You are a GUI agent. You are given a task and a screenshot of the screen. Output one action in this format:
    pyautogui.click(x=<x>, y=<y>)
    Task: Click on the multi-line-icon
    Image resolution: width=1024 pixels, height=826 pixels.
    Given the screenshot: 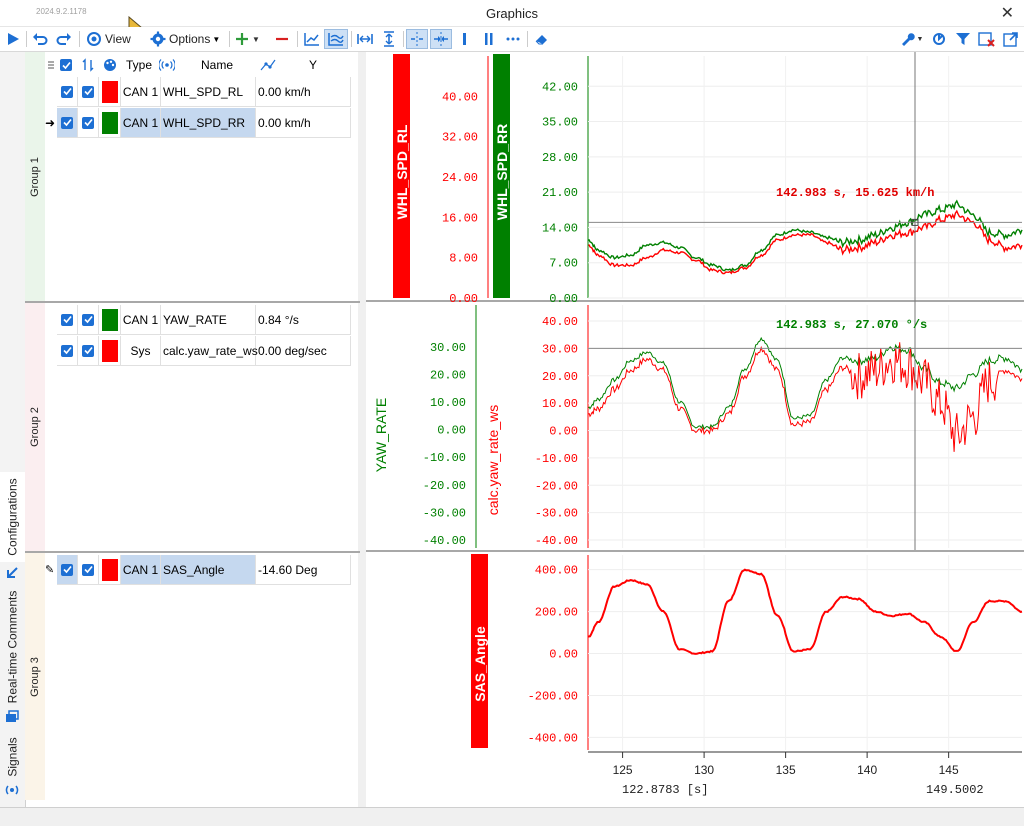 What is the action you would take?
    pyautogui.click(x=336, y=39)
    